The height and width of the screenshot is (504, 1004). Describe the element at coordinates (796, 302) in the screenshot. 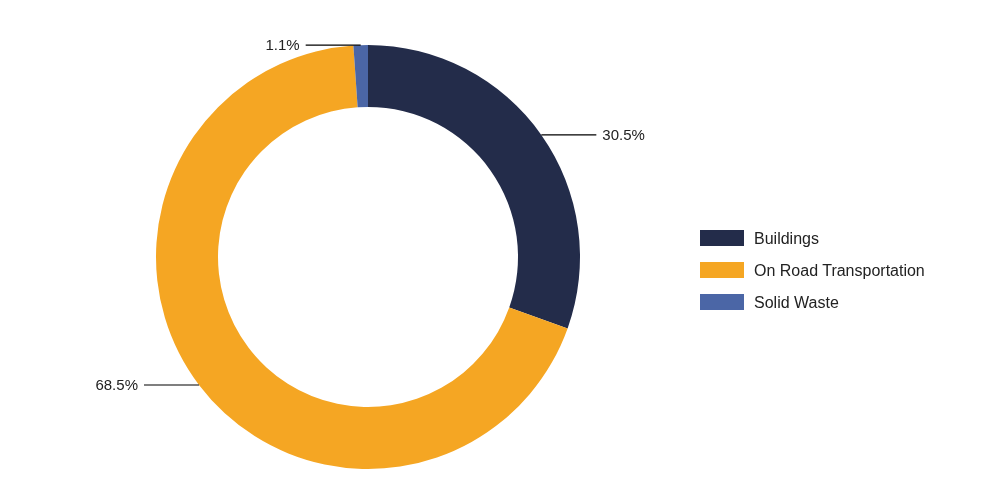

I see `legend-label: Solid Waste` at that location.